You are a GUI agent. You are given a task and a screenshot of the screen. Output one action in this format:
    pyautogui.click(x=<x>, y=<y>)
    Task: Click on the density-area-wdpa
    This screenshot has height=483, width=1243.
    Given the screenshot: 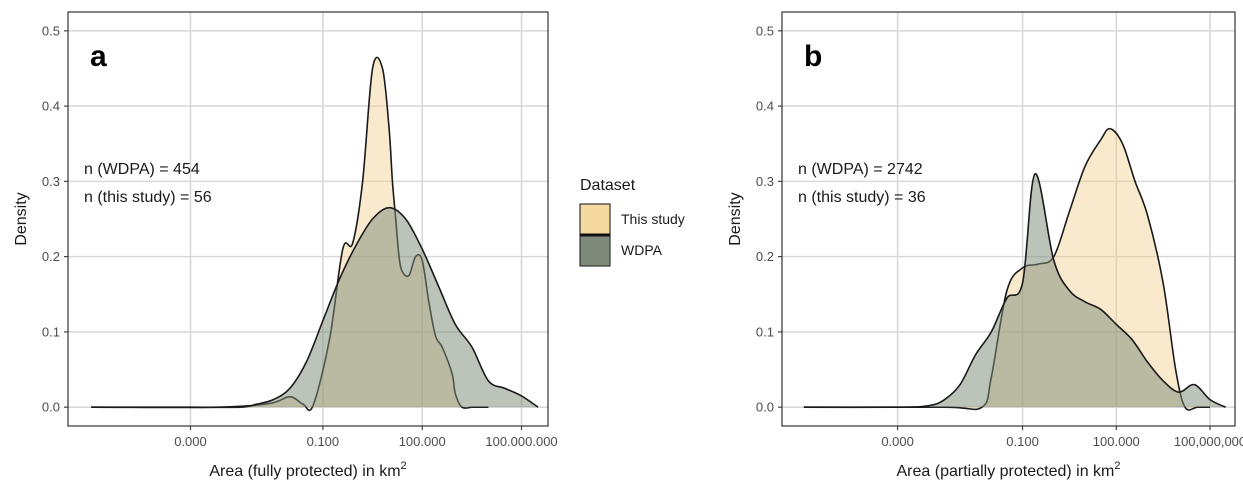 What is the action you would take?
    pyautogui.click(x=315, y=307)
    